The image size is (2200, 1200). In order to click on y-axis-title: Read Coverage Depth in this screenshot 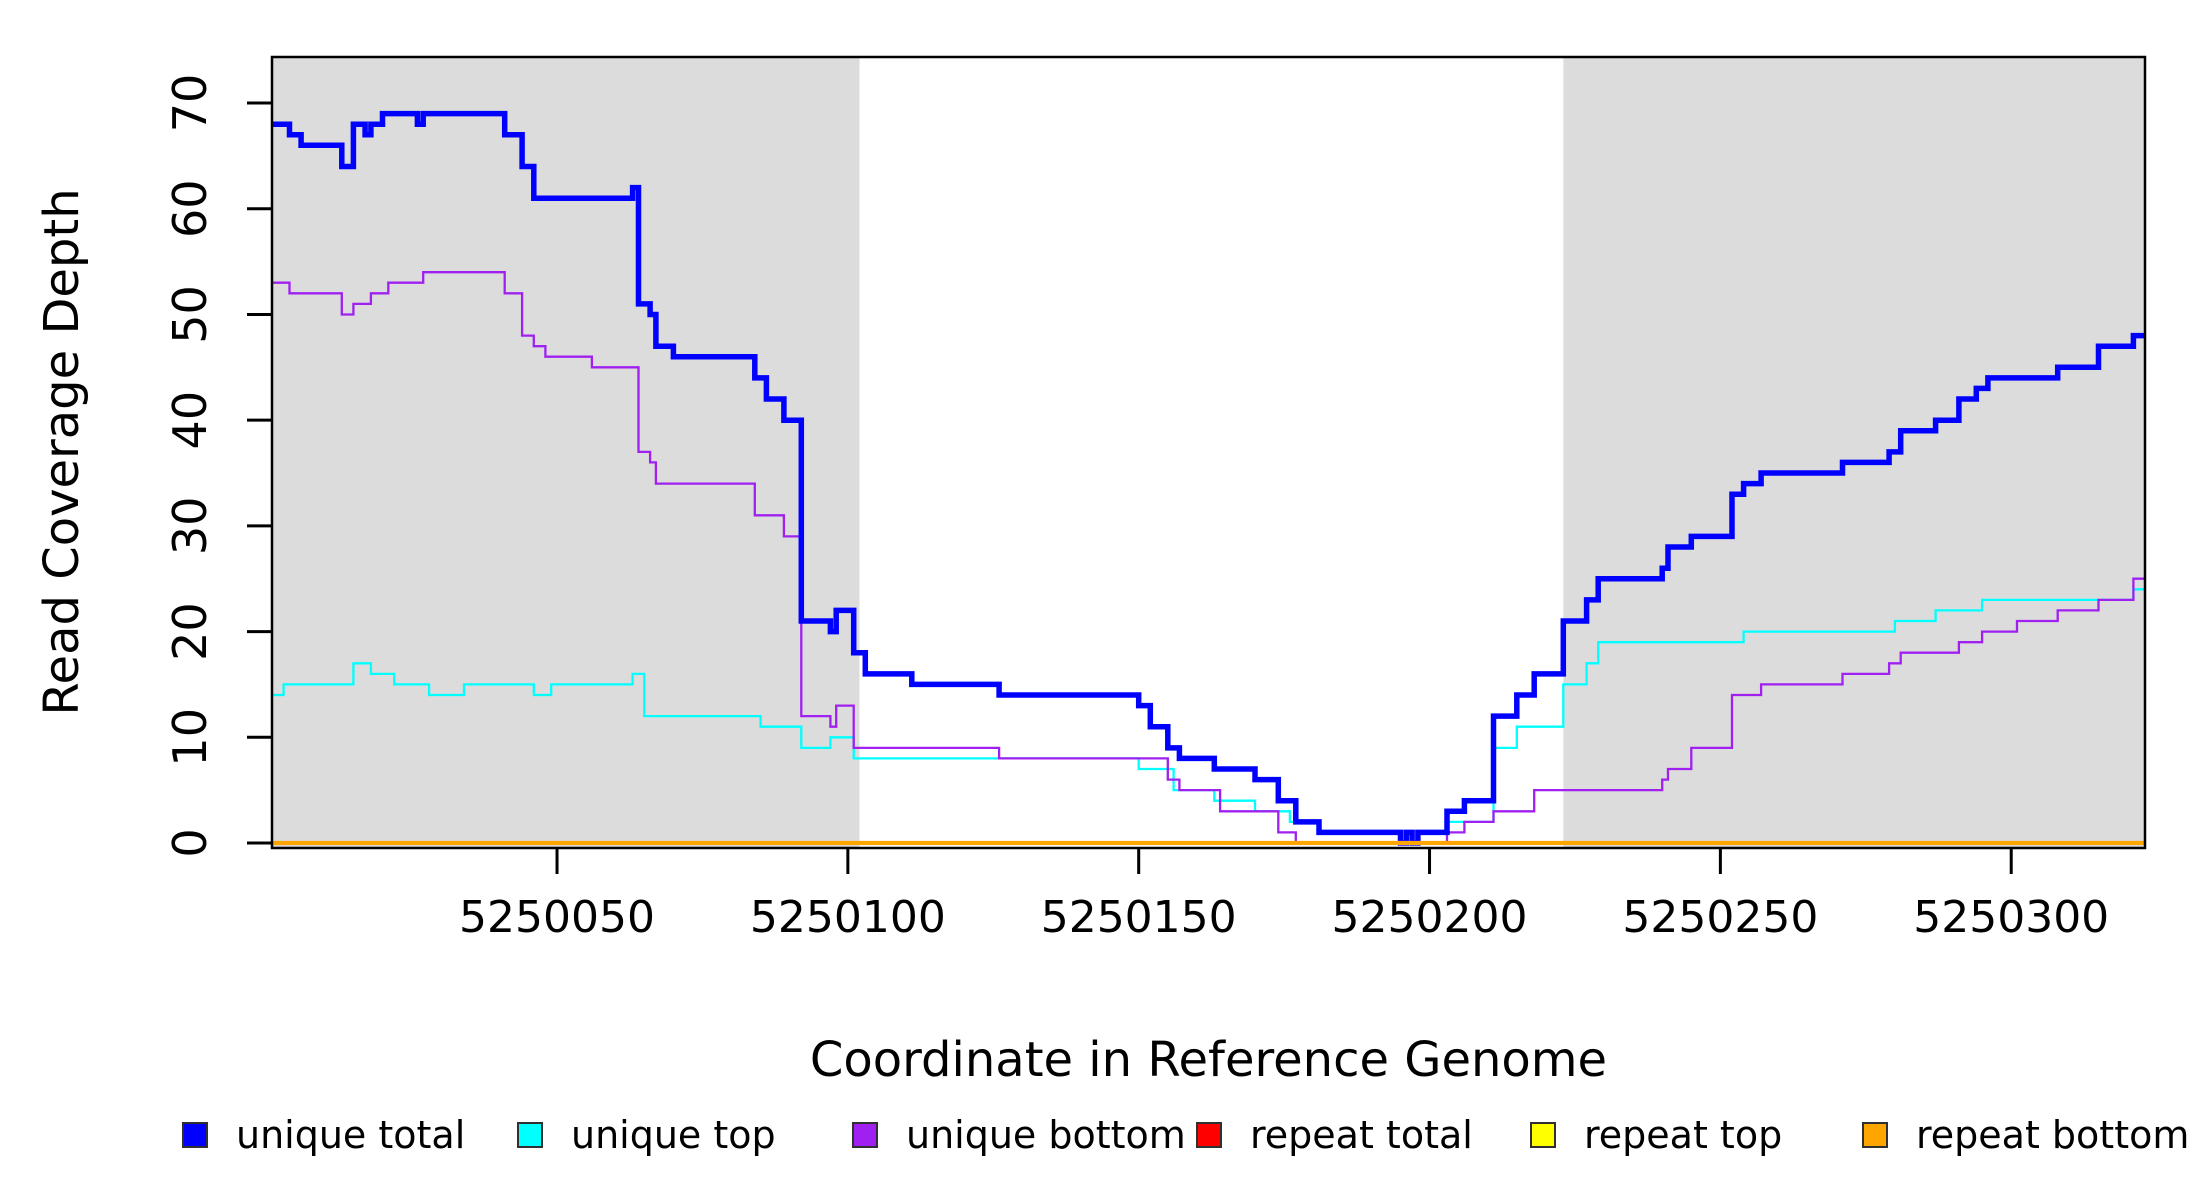, I will do `click(62, 452)`.